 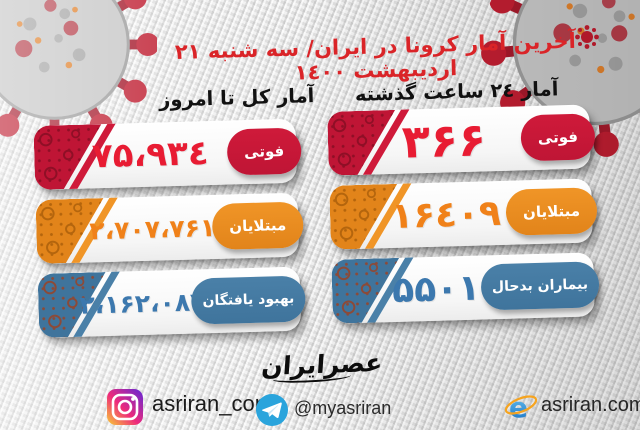 What do you see at coordinates (152, 228) in the screenshot?
I see `stat-value: ۲،۷۰۷،۷۶۱` at bounding box center [152, 228].